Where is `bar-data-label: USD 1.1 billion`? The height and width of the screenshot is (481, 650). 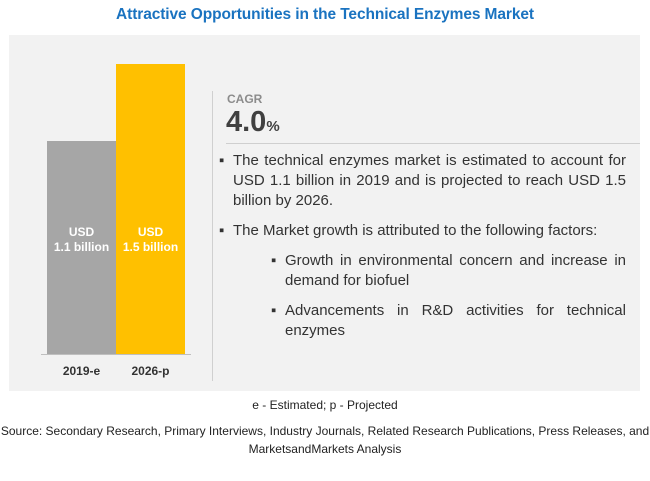
bar-data-label: USD 1.1 billion is located at coordinates (81, 240).